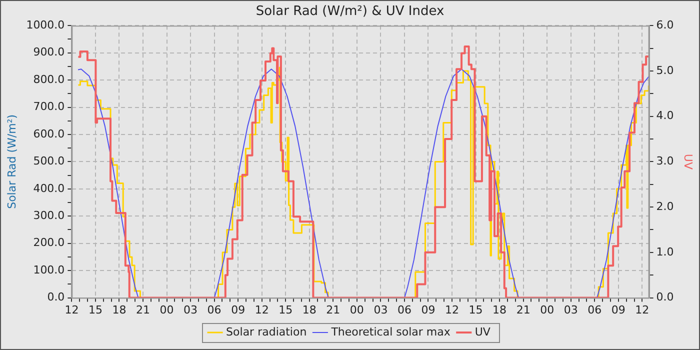 This screenshot has height=350, width=700. What do you see at coordinates (49, 133) in the screenshot?
I see `y-tick-label: 600.0` at bounding box center [49, 133].